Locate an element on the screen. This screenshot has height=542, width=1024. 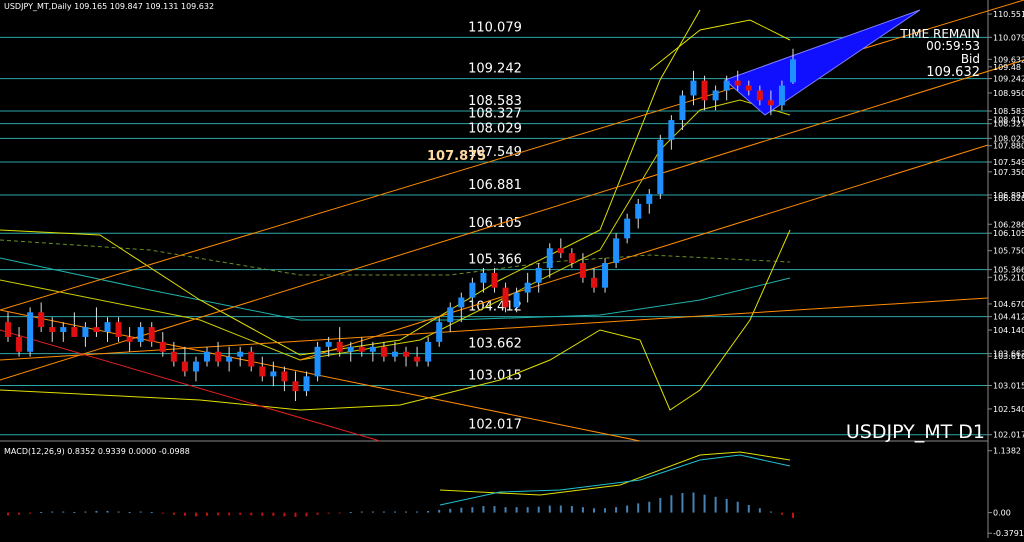
level-label: 103.015 is located at coordinates (495, 375).